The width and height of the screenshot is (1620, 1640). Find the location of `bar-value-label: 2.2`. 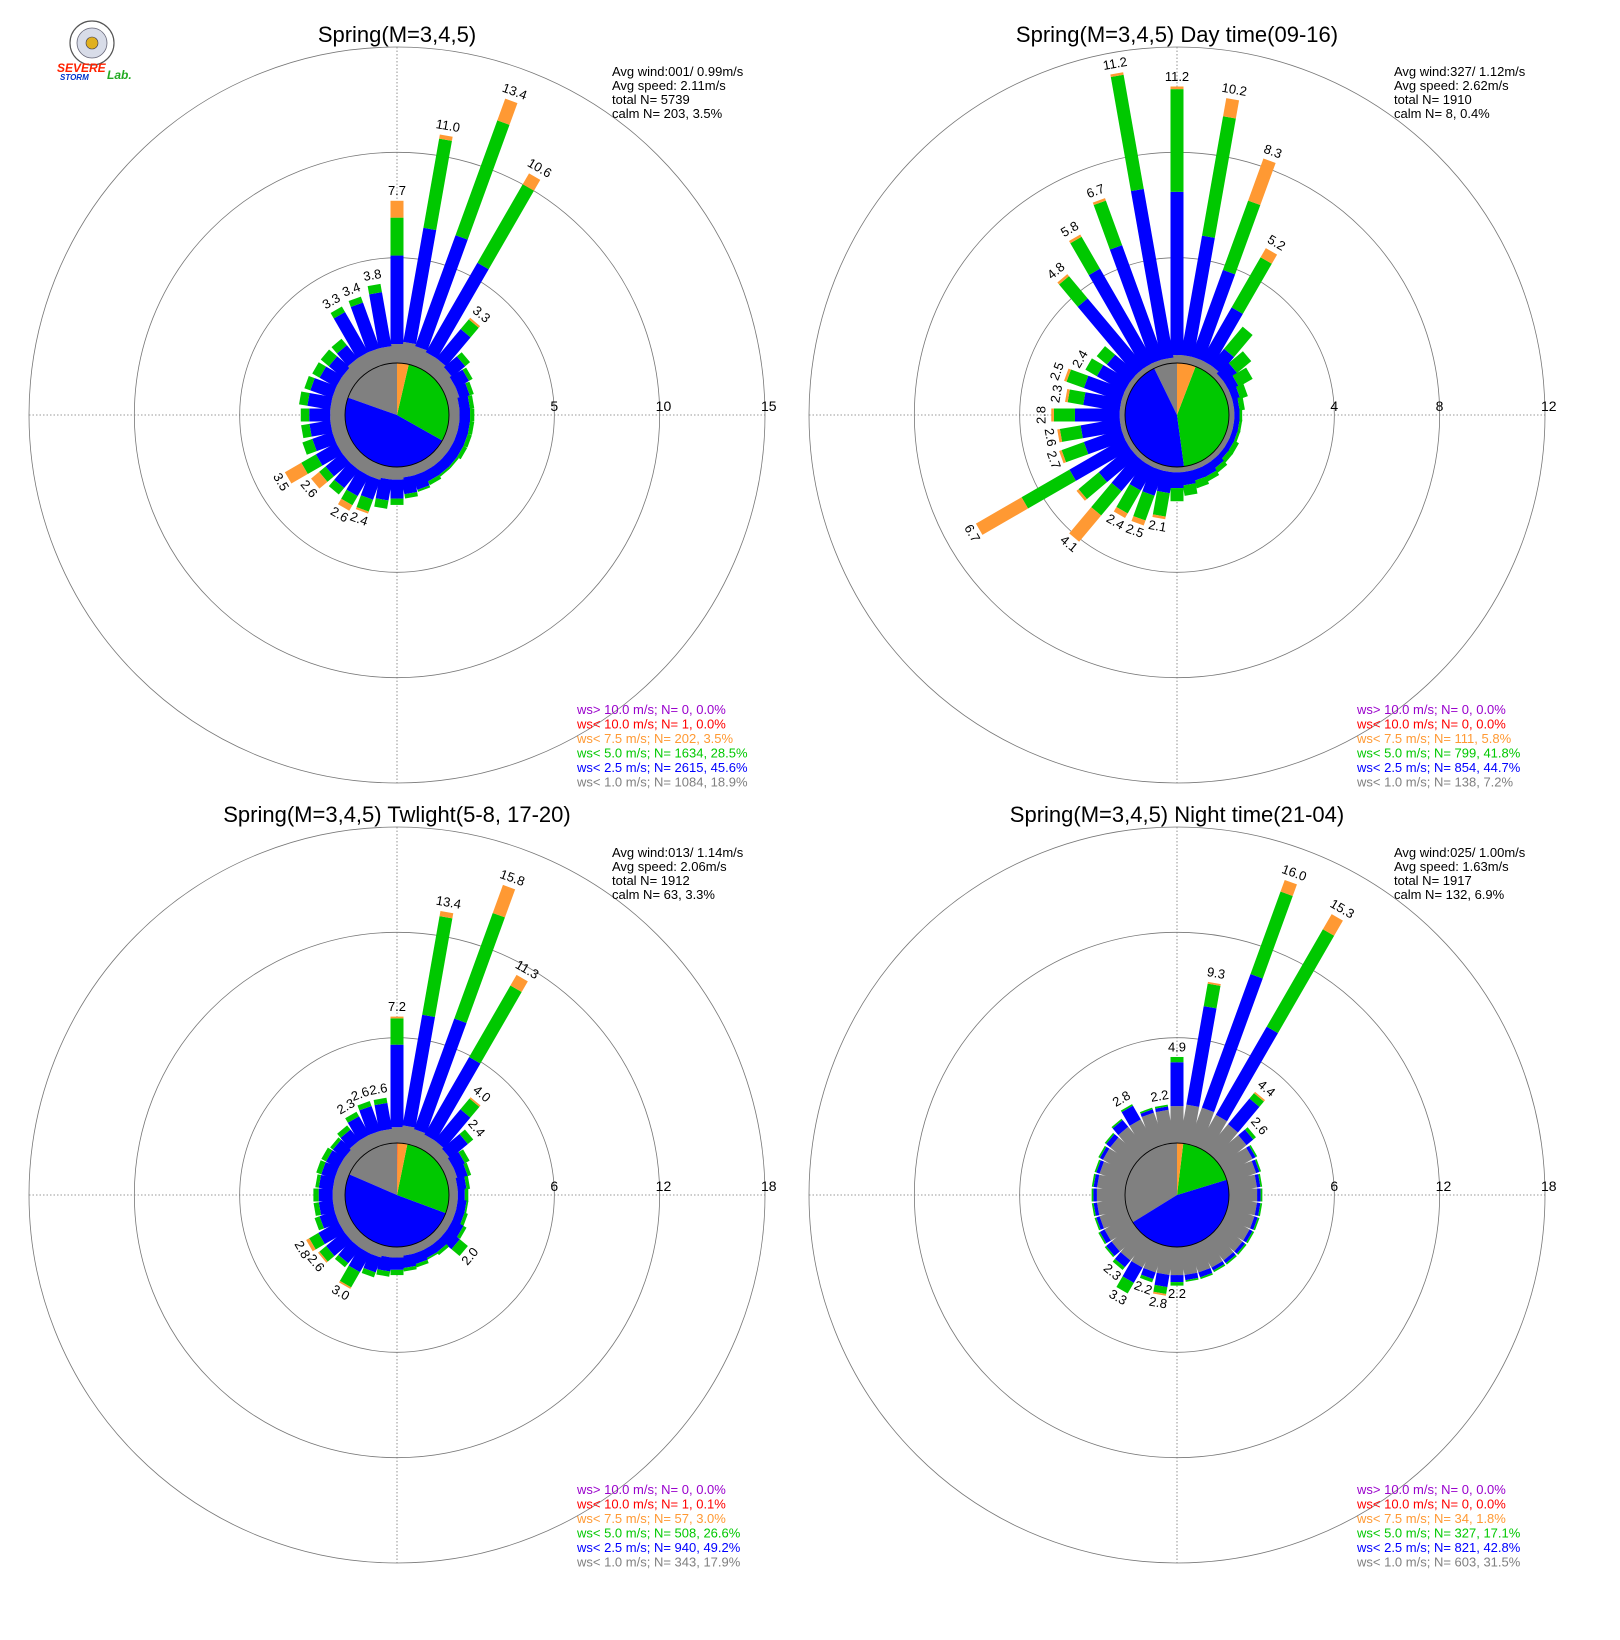

bar-value-label: 2.2 is located at coordinates (1159, 1096).